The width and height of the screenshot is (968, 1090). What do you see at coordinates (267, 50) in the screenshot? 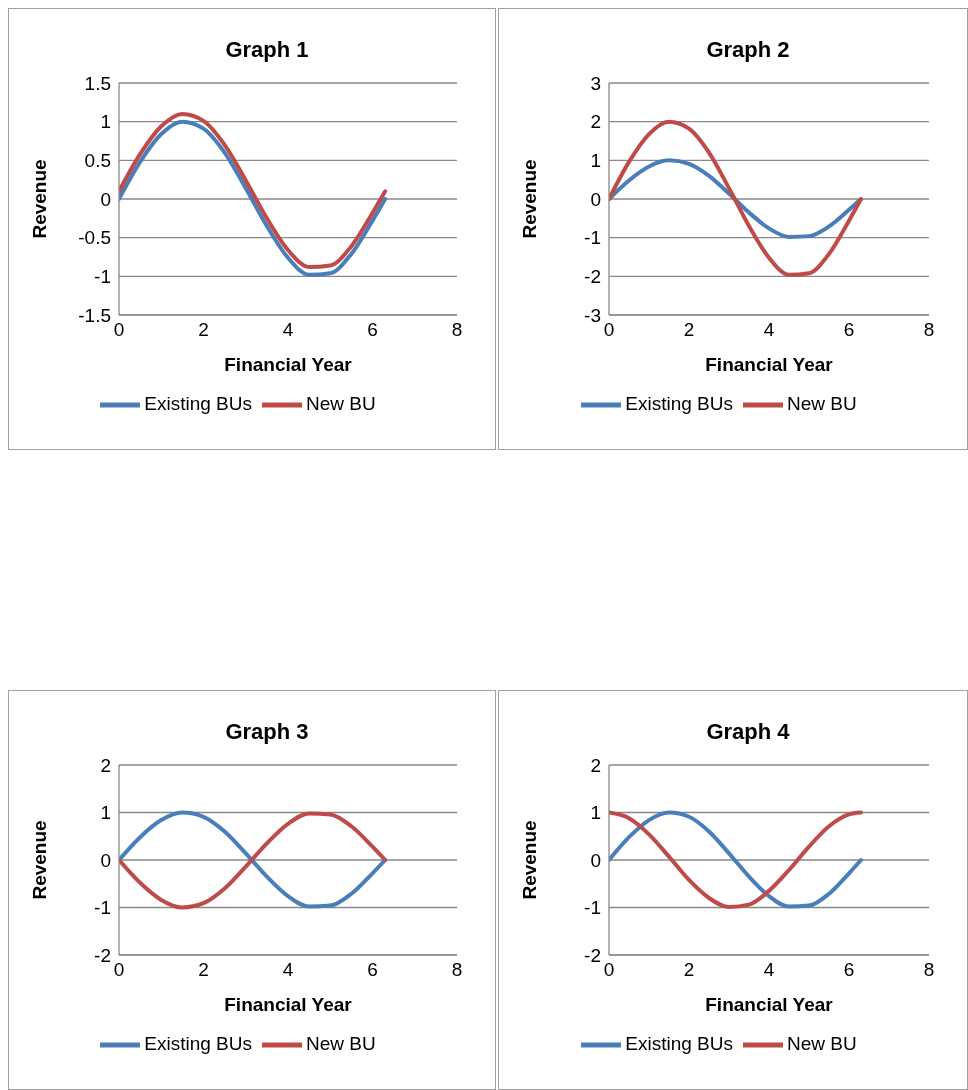
I see `chart-title: Graph 1` at bounding box center [267, 50].